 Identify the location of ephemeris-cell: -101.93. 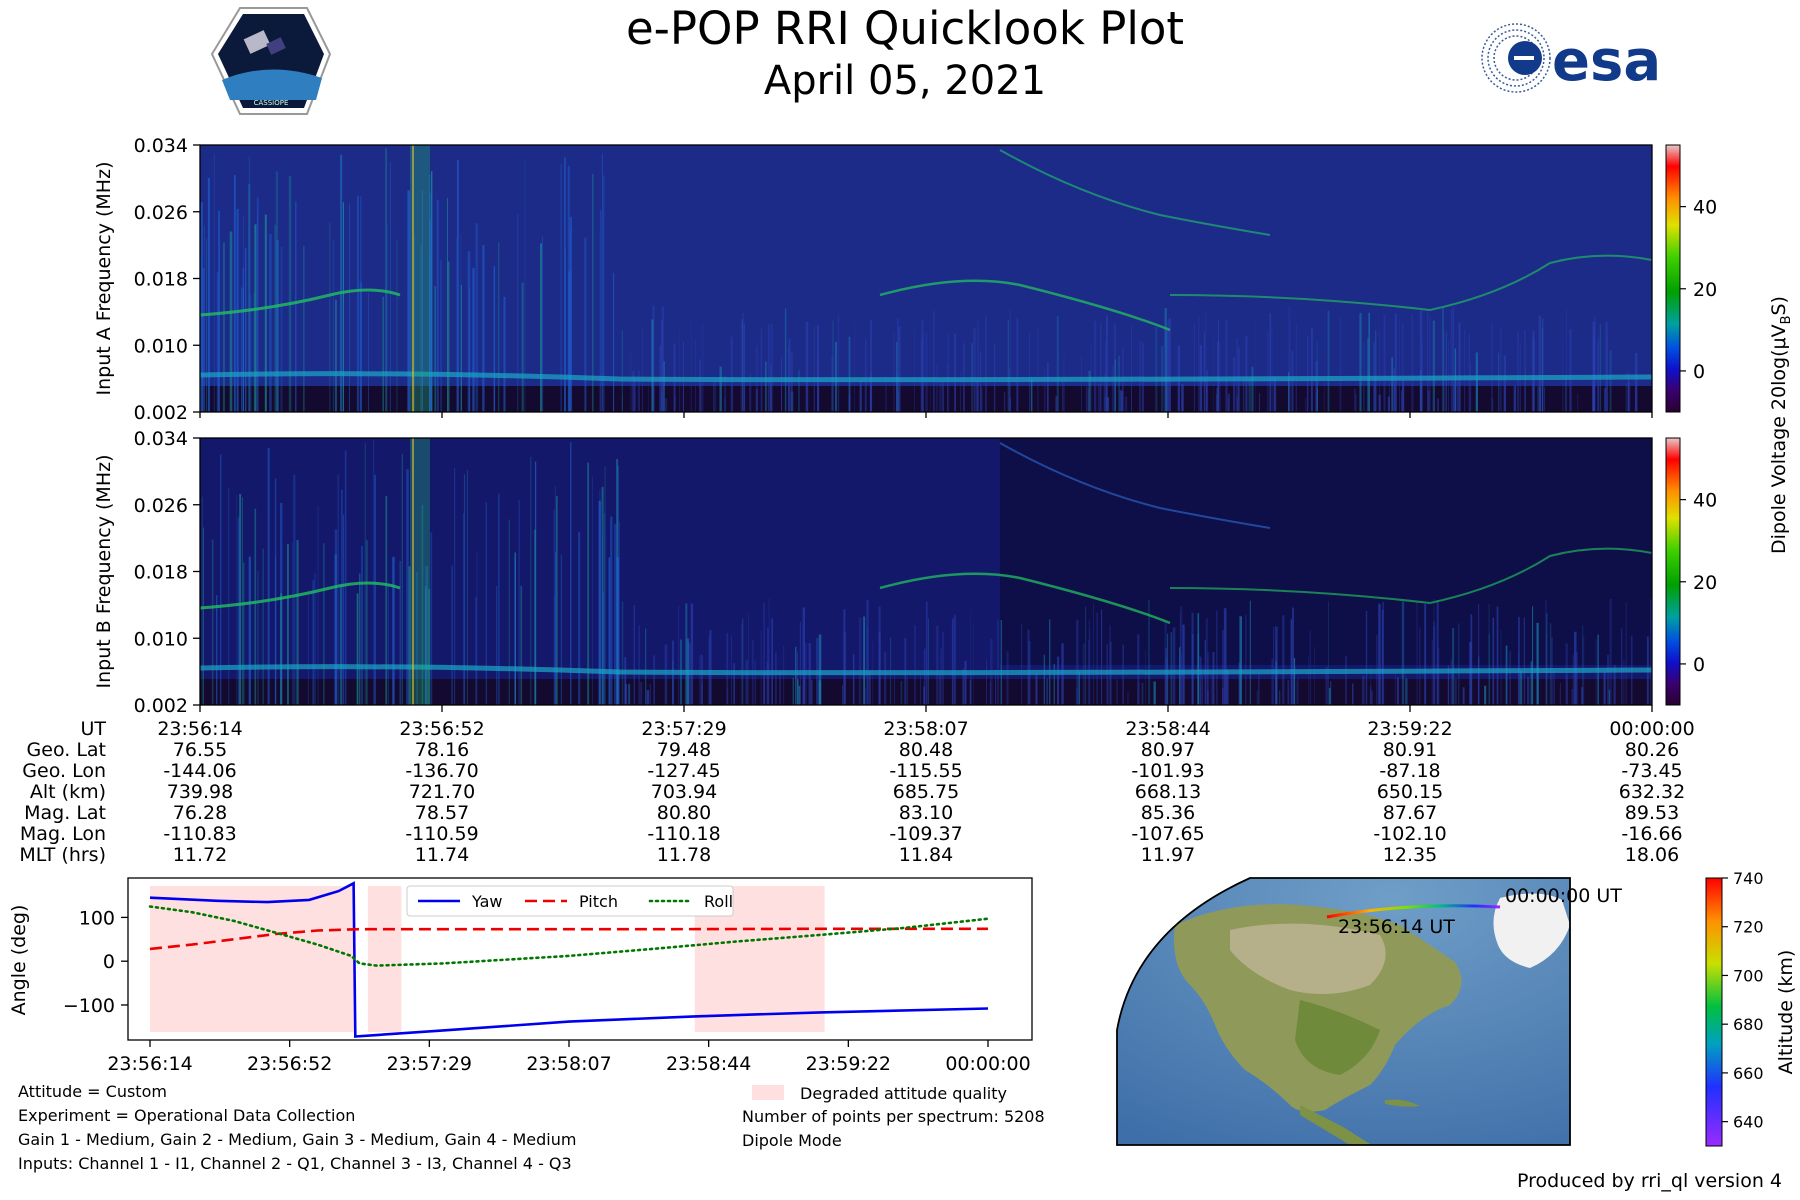
(1167, 771).